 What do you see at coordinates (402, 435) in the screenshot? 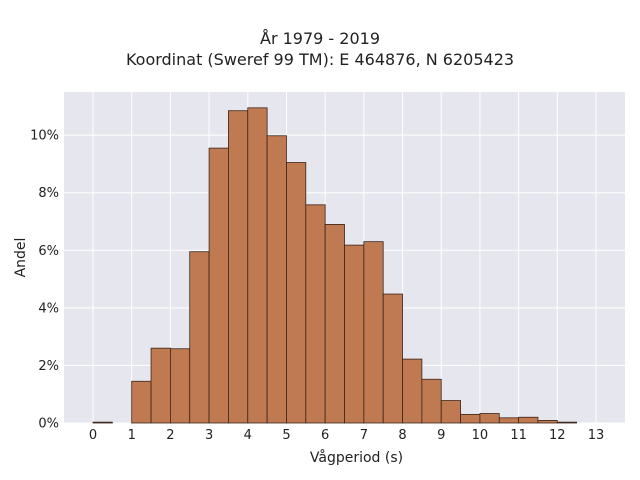
I see `x-tick-label: 8` at bounding box center [402, 435].